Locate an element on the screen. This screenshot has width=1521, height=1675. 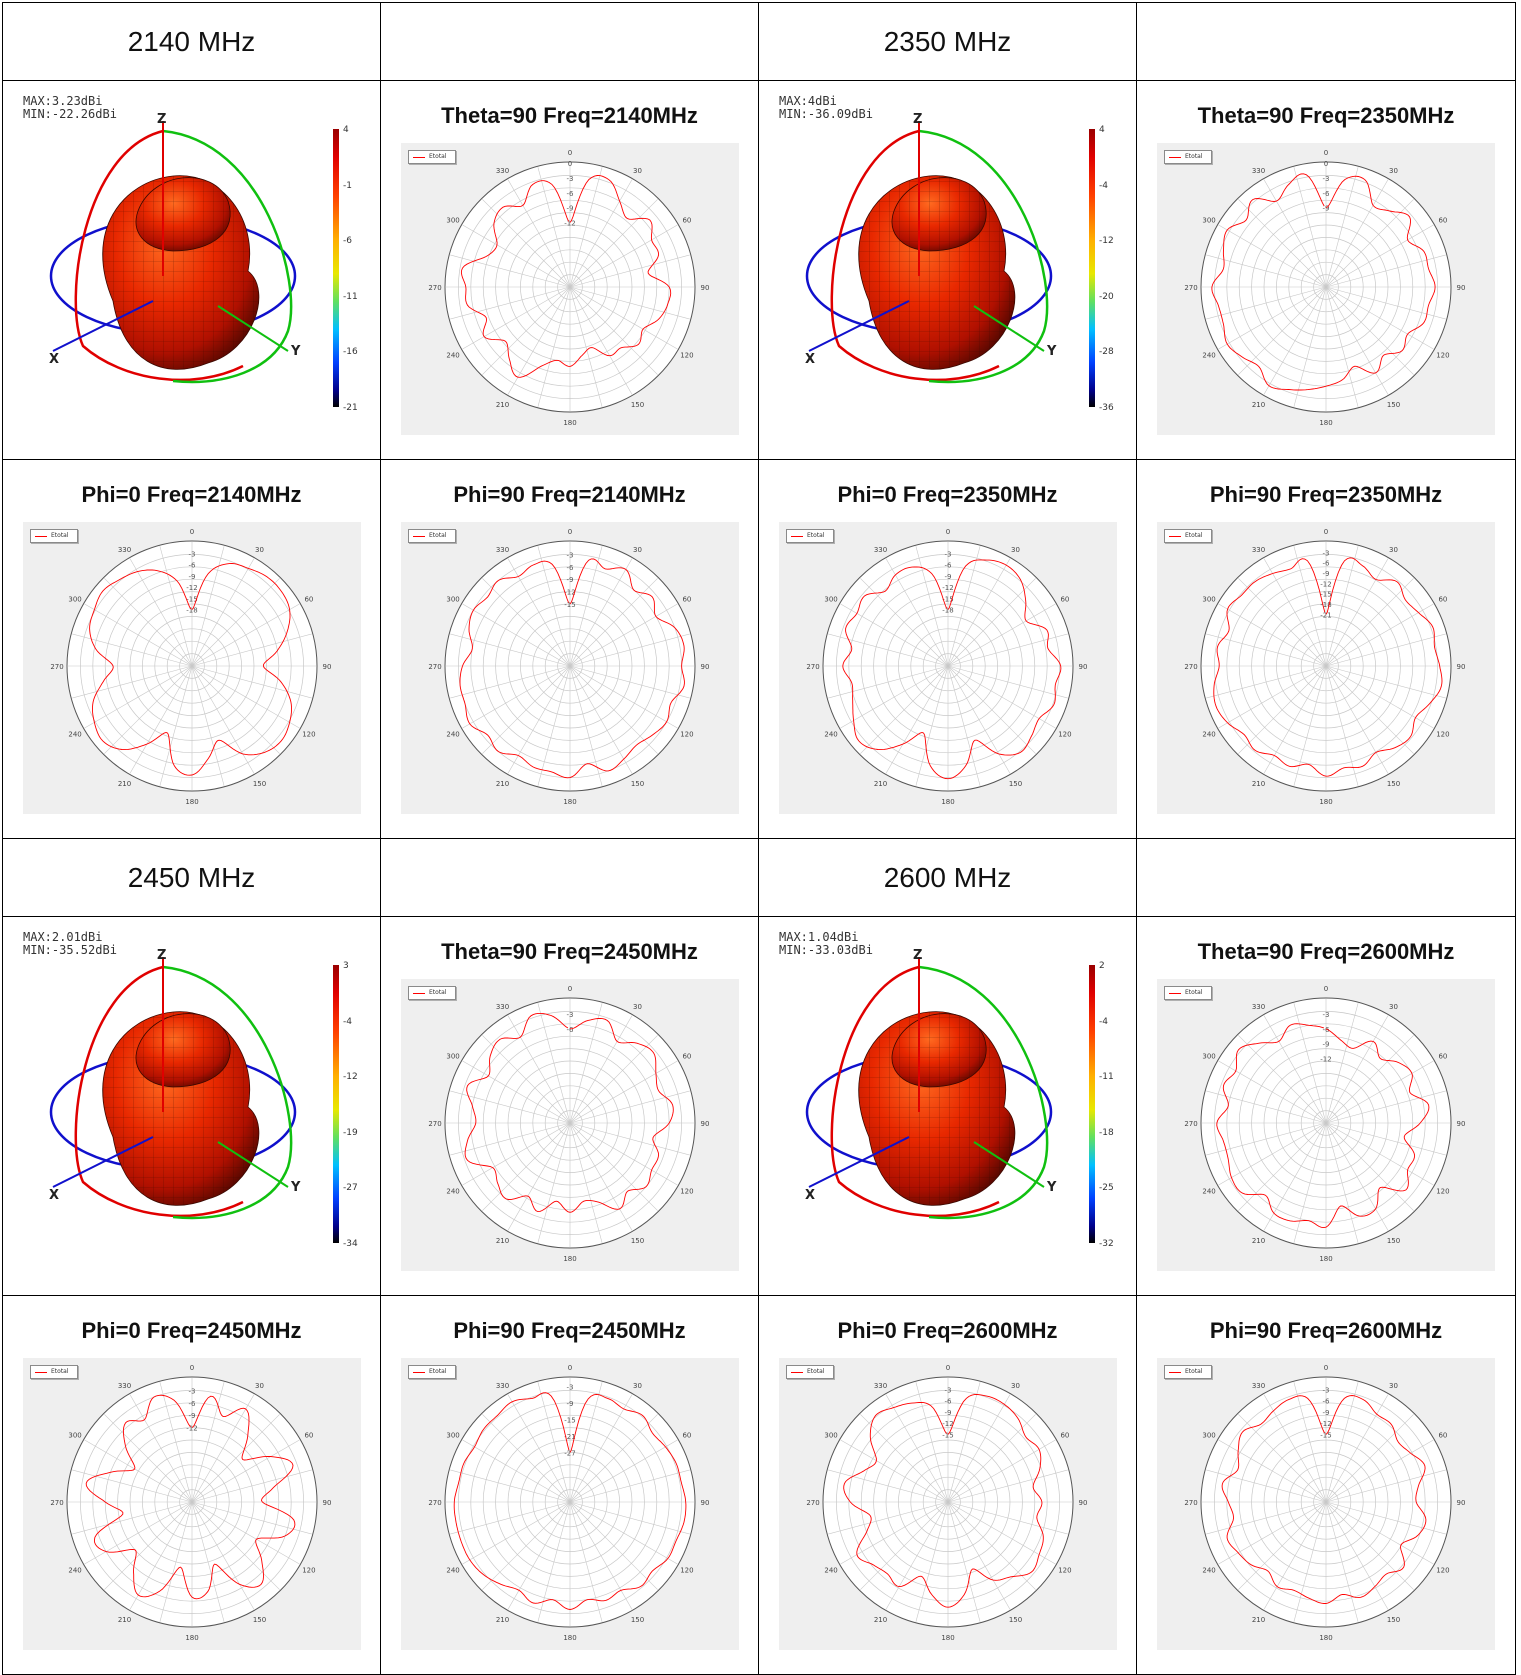
pattern-3d-svg: Z X Y is located at coordinates (175, 1084).